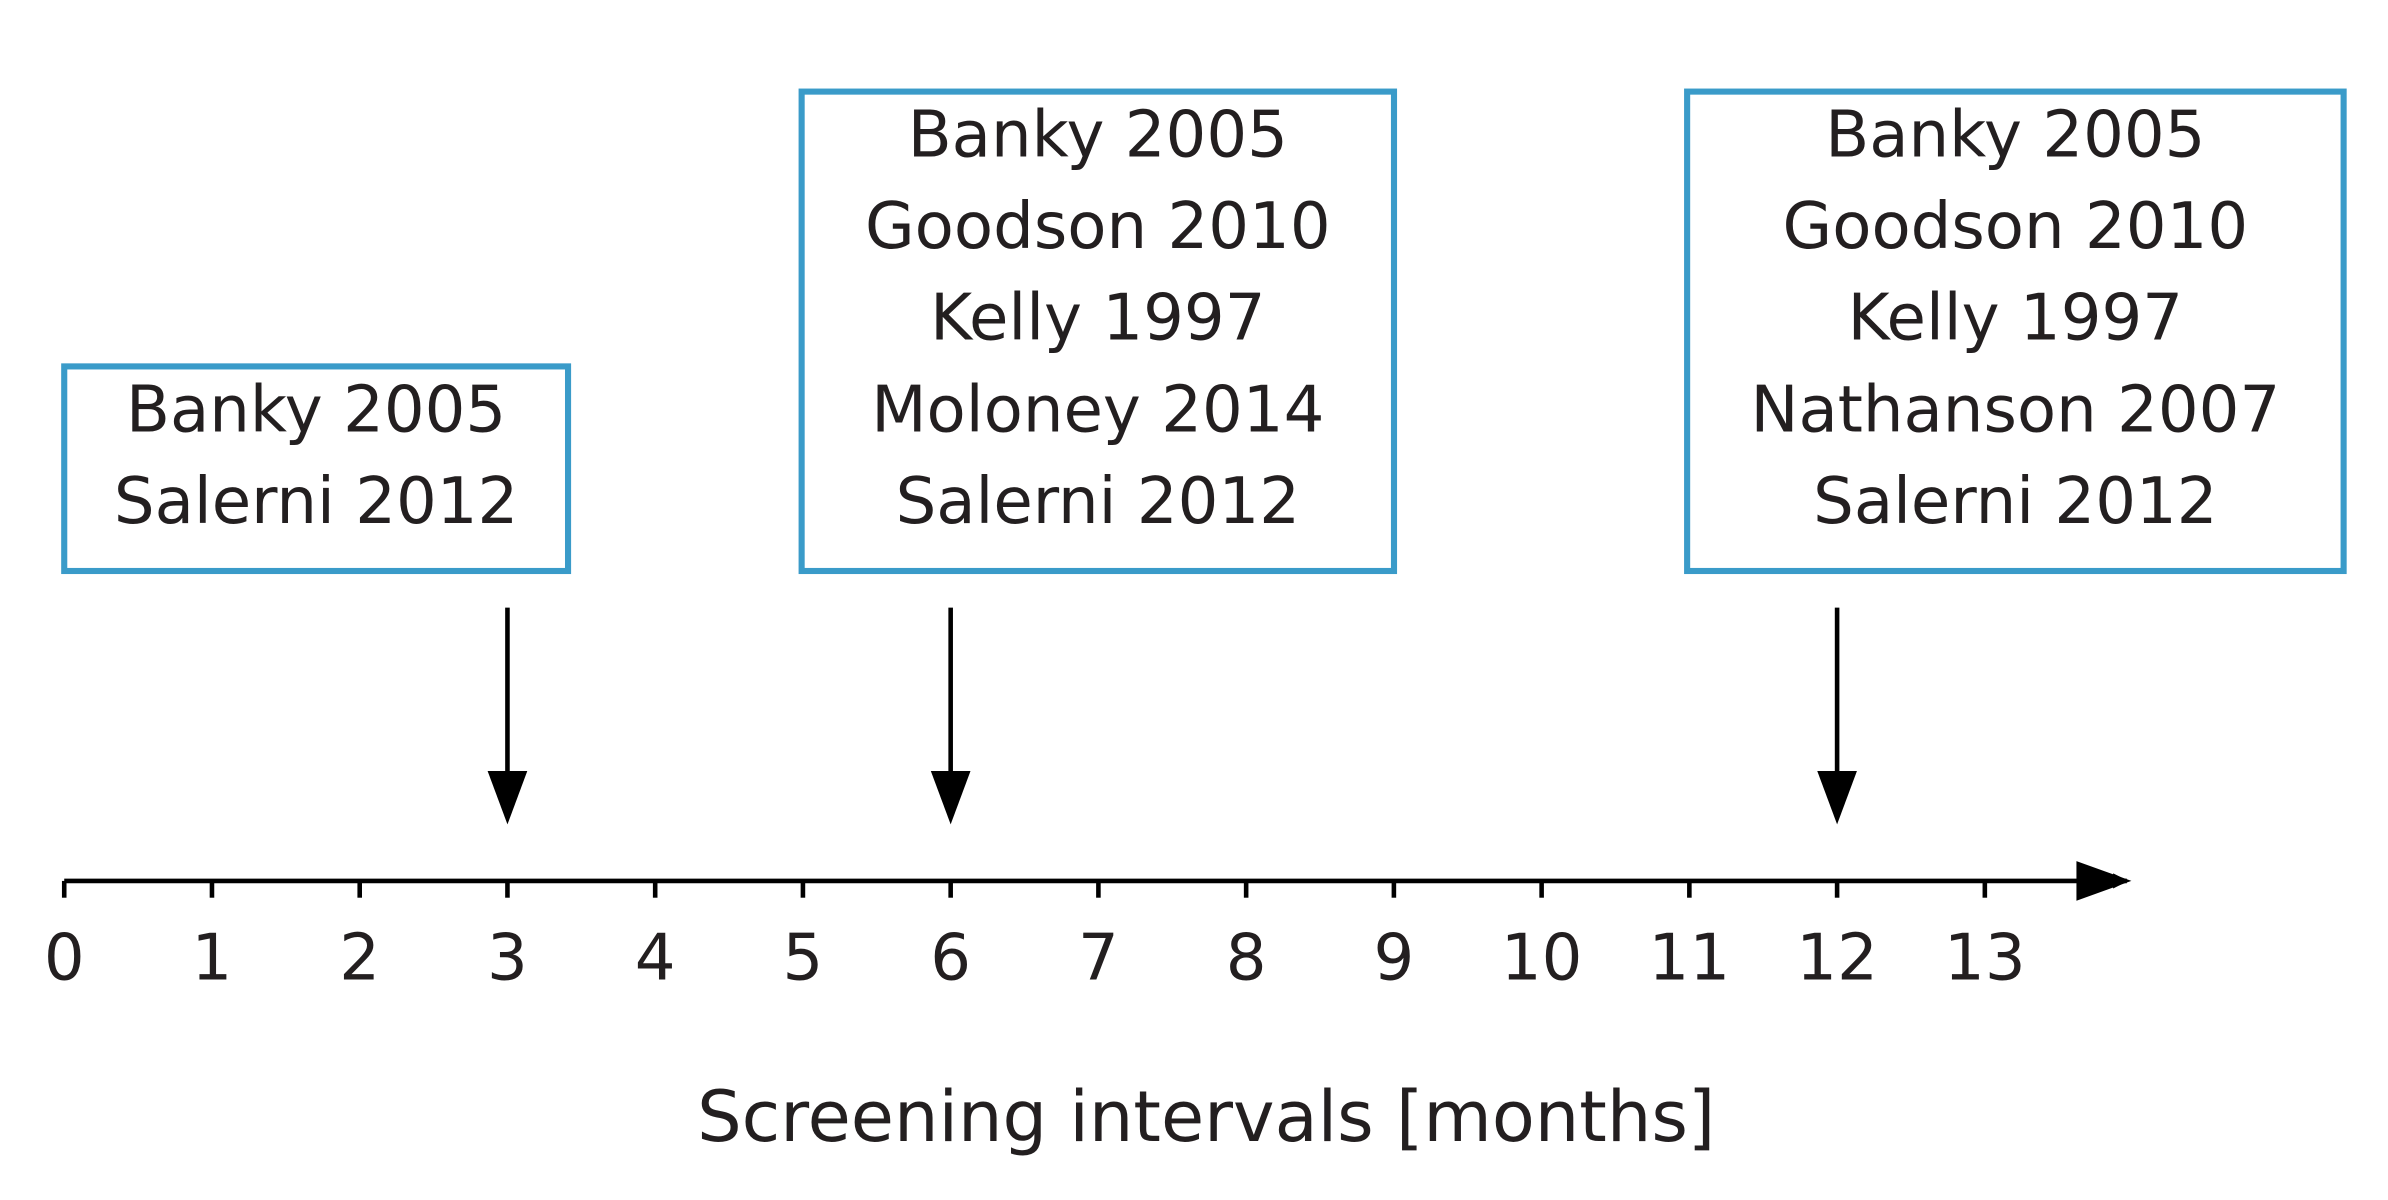  I want to click on tick-label: 3, so click(507, 957).